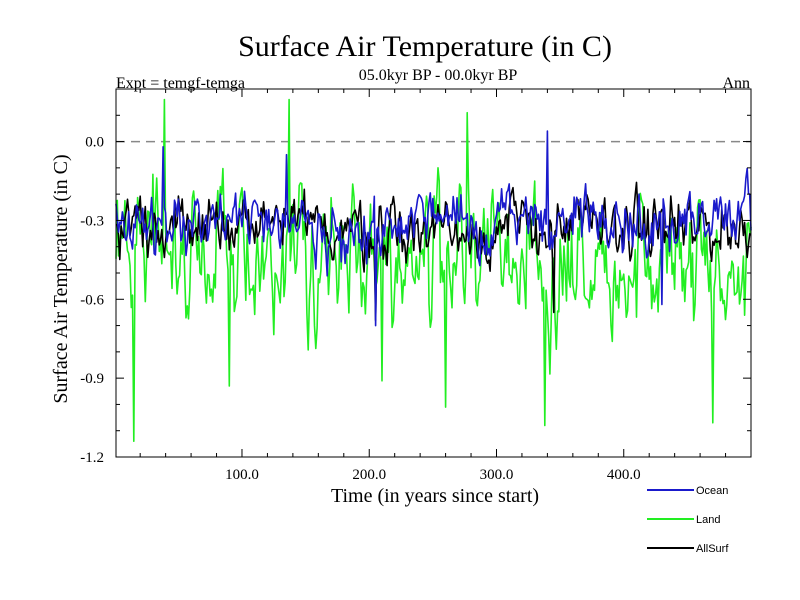 This screenshot has height=600, width=800. I want to click on y-axis-label: Surface Air Temperature (in C), so click(61, 278).